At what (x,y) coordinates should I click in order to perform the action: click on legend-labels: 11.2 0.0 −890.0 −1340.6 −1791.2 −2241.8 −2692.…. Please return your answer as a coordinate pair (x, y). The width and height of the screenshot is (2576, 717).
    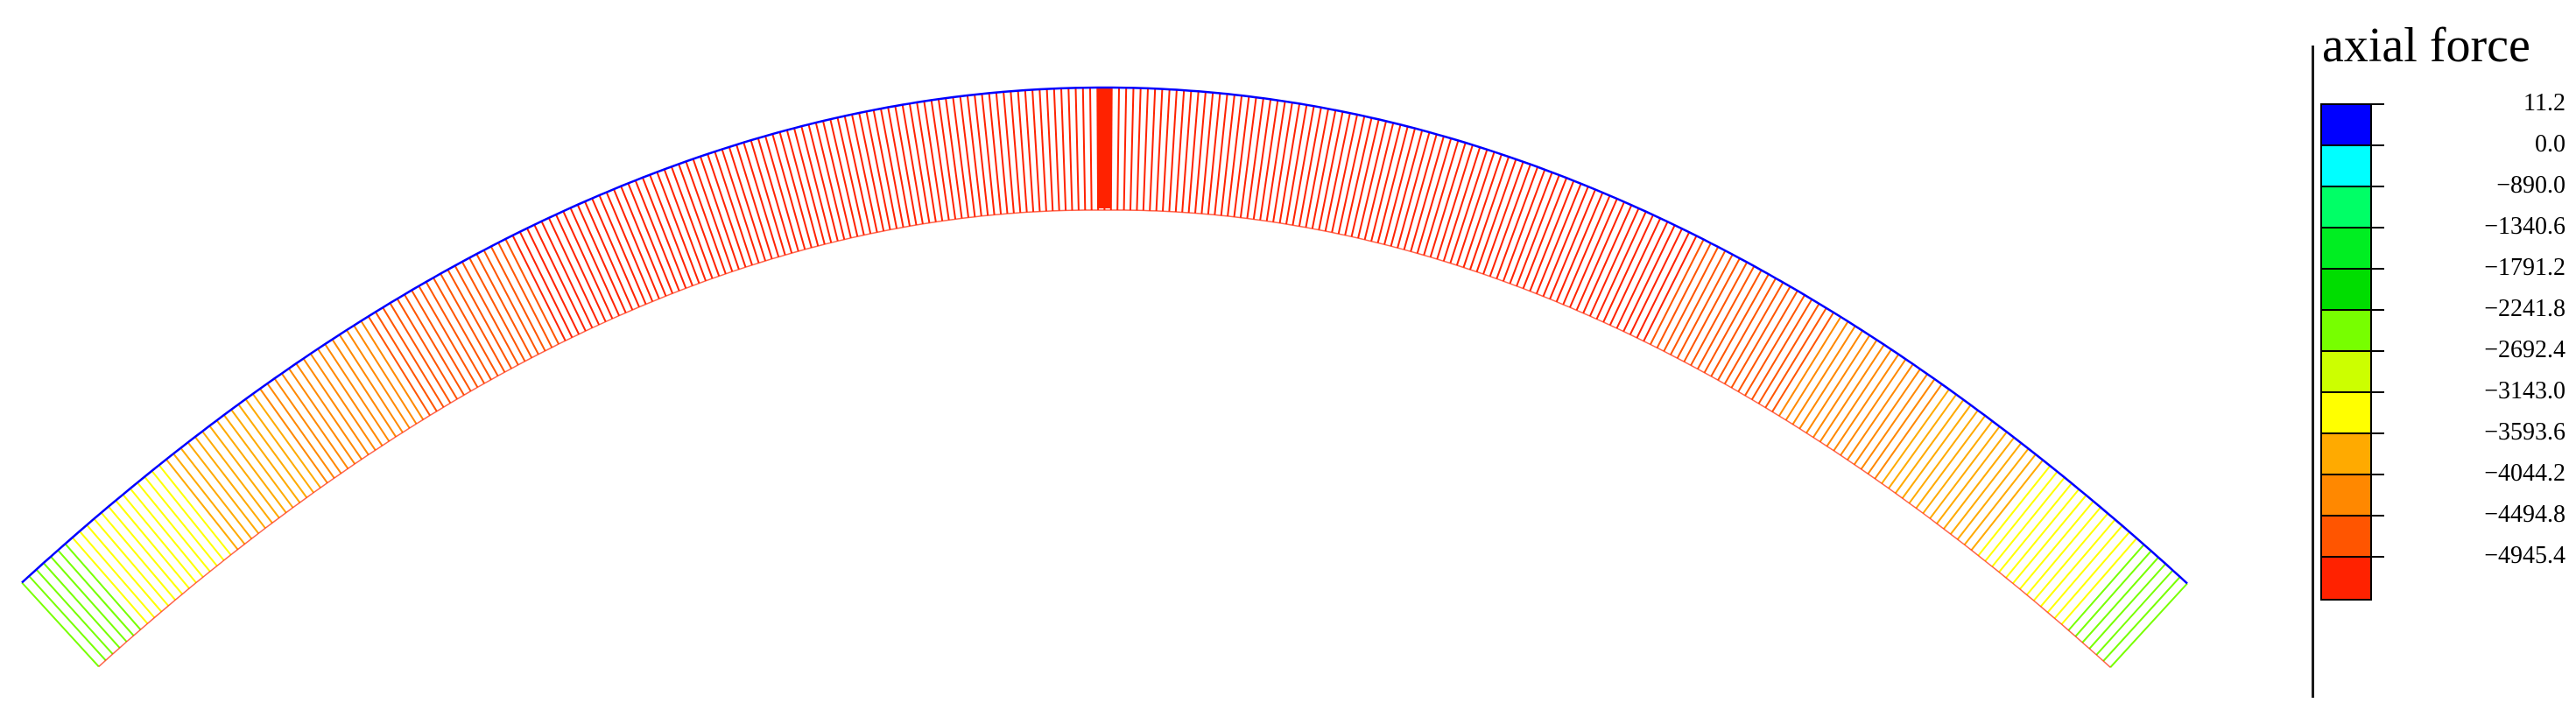
    Looking at the image, I should click on (2477, 338).